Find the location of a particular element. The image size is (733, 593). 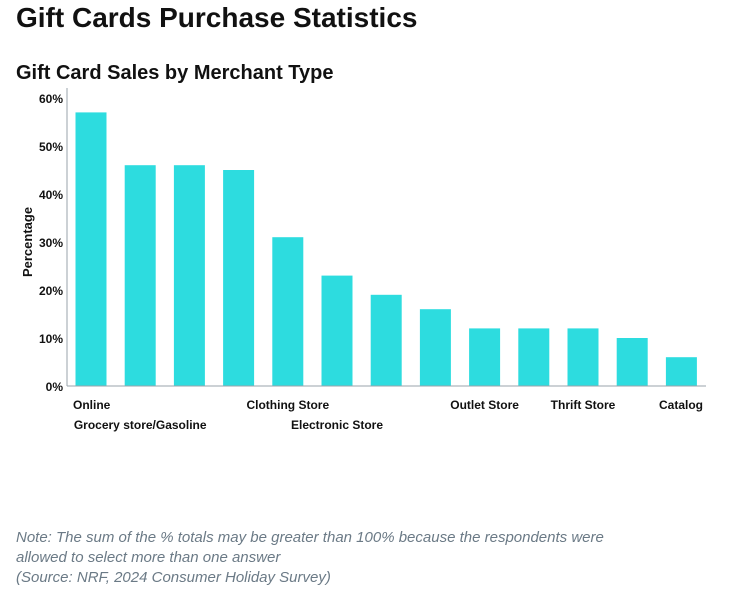

x-tick-label: Electronic Store is located at coordinates (337, 425).